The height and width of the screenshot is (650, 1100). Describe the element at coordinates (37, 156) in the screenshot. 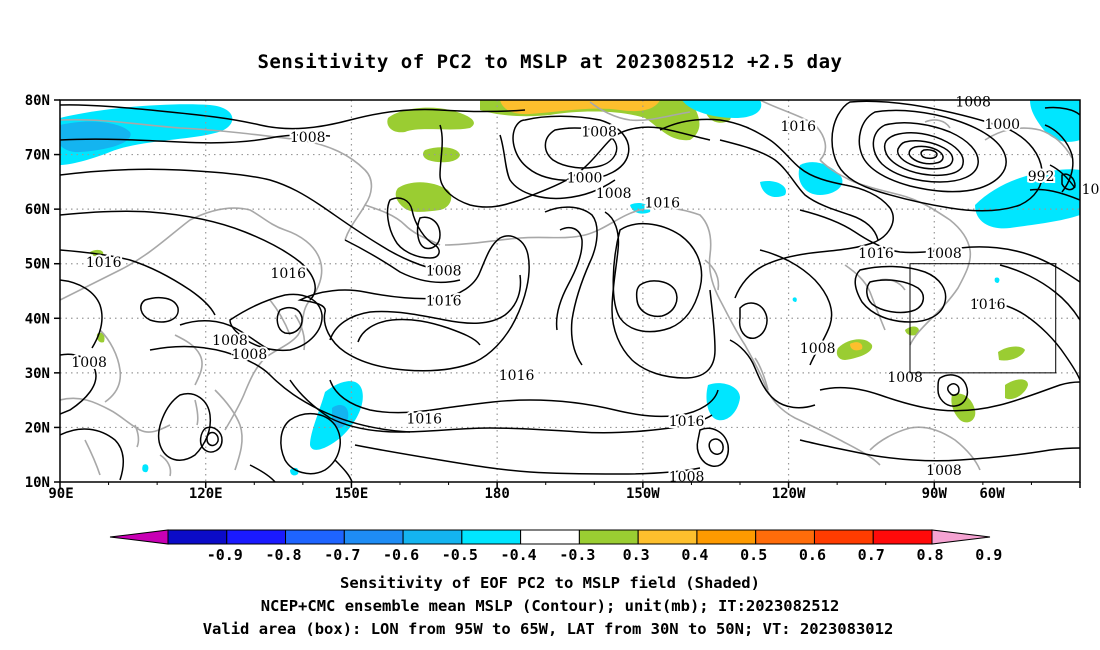

I see `lat-label: 70N` at that location.